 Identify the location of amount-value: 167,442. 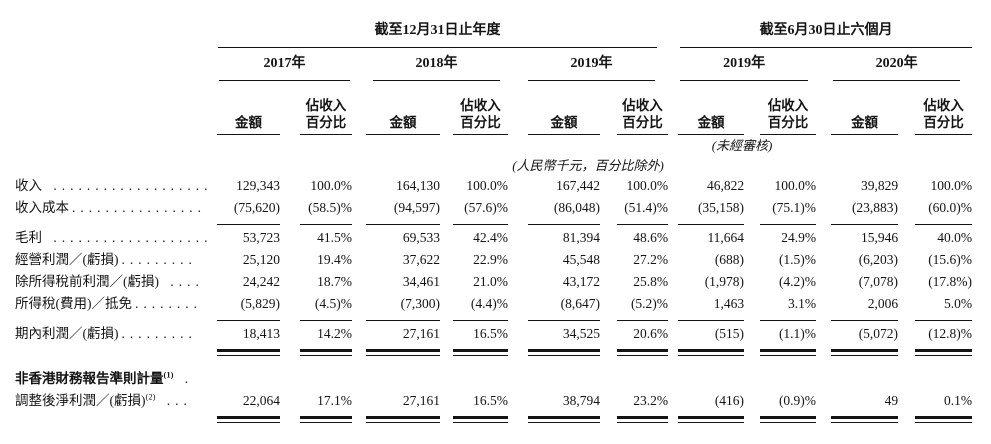
(578, 185).